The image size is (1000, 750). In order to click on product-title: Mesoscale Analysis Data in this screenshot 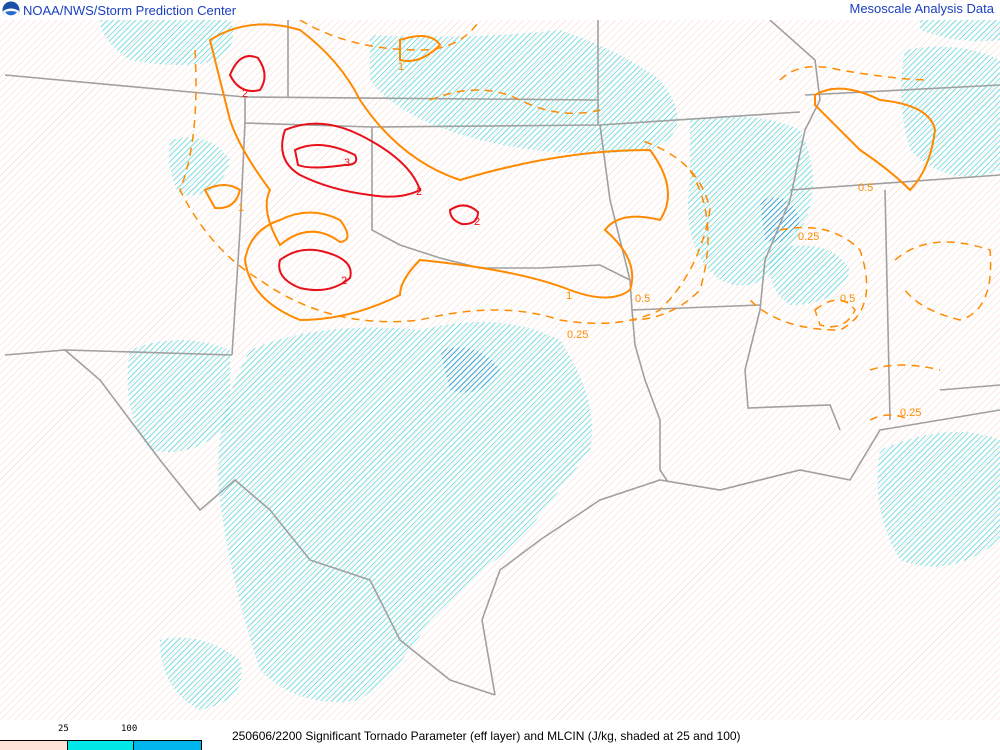, I will do `click(921, 8)`.